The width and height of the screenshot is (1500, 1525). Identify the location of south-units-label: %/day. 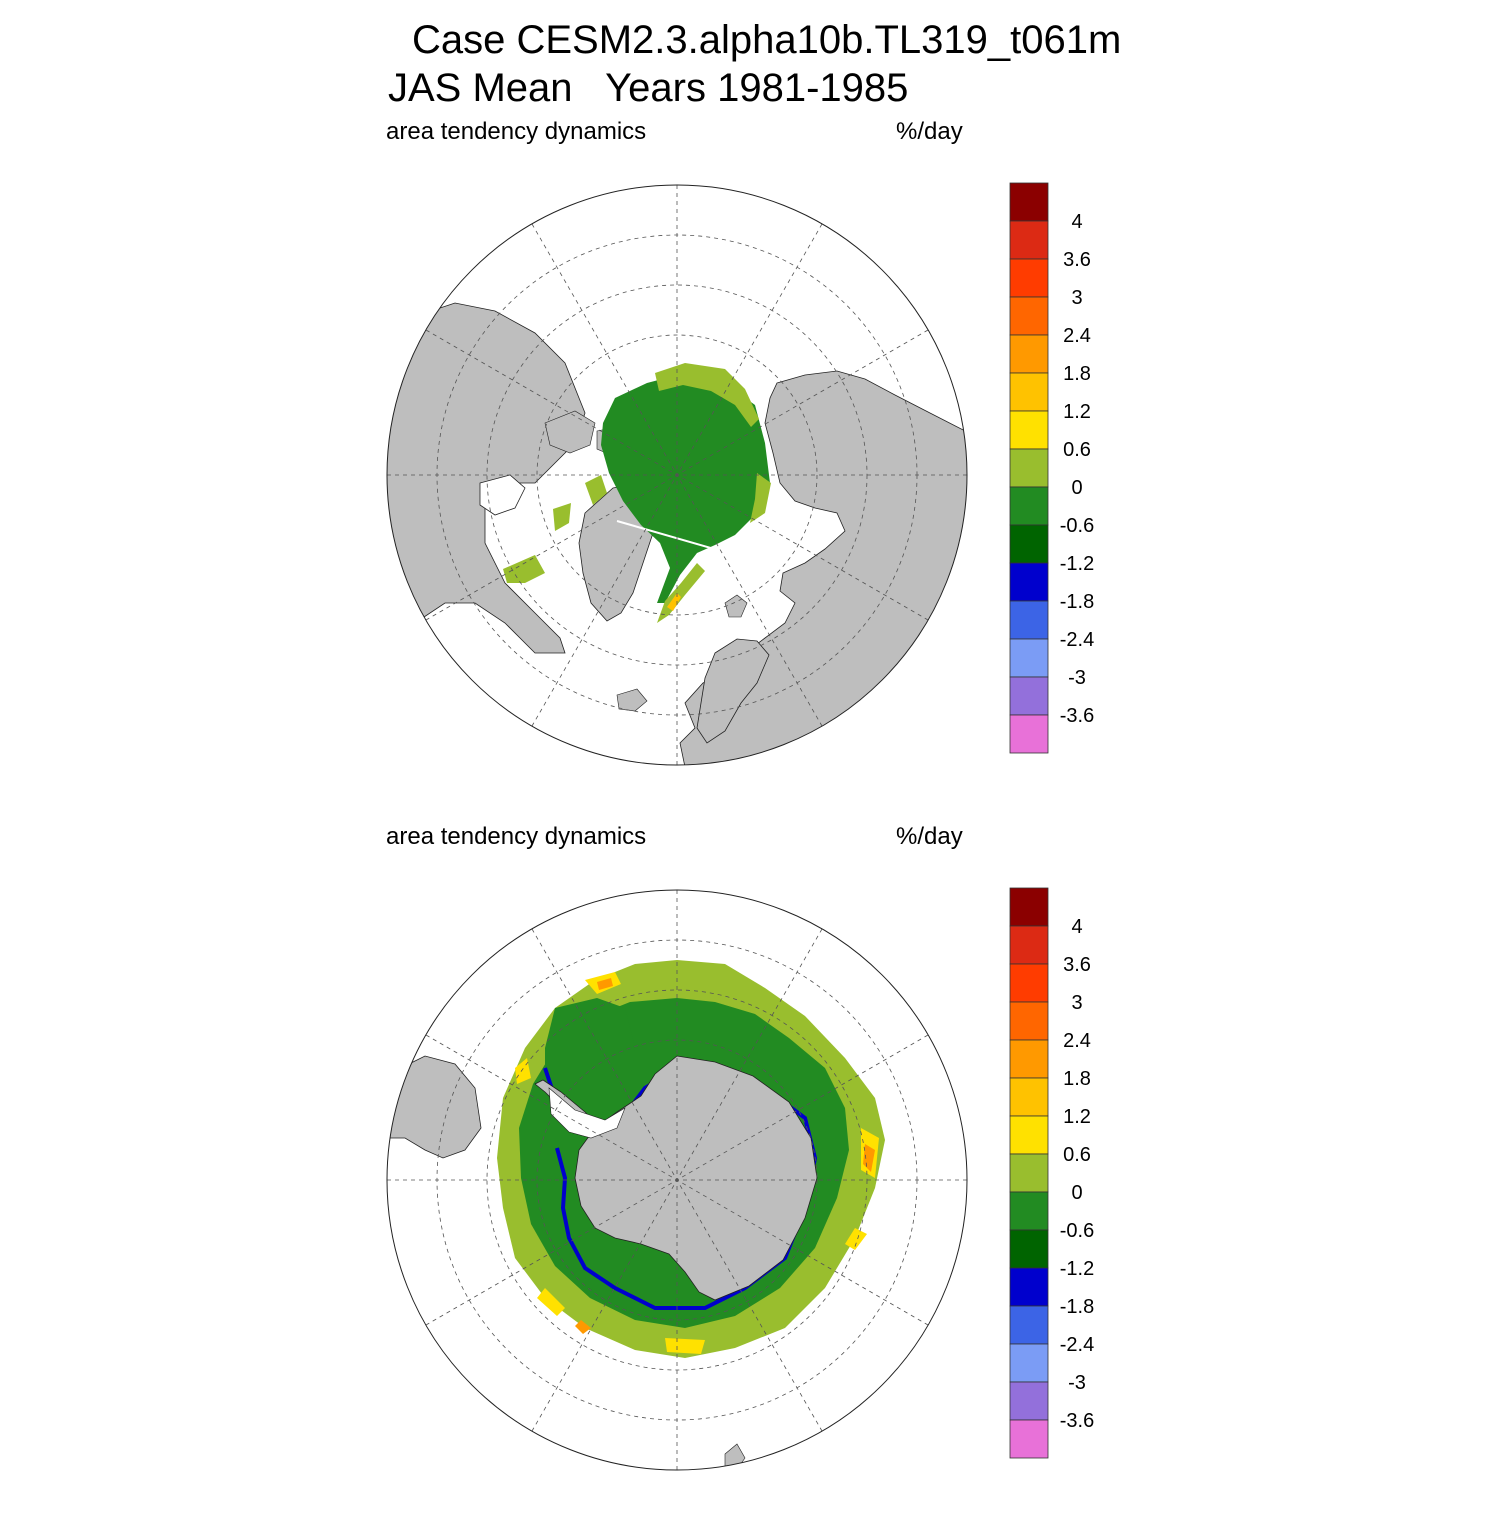
(929, 836).